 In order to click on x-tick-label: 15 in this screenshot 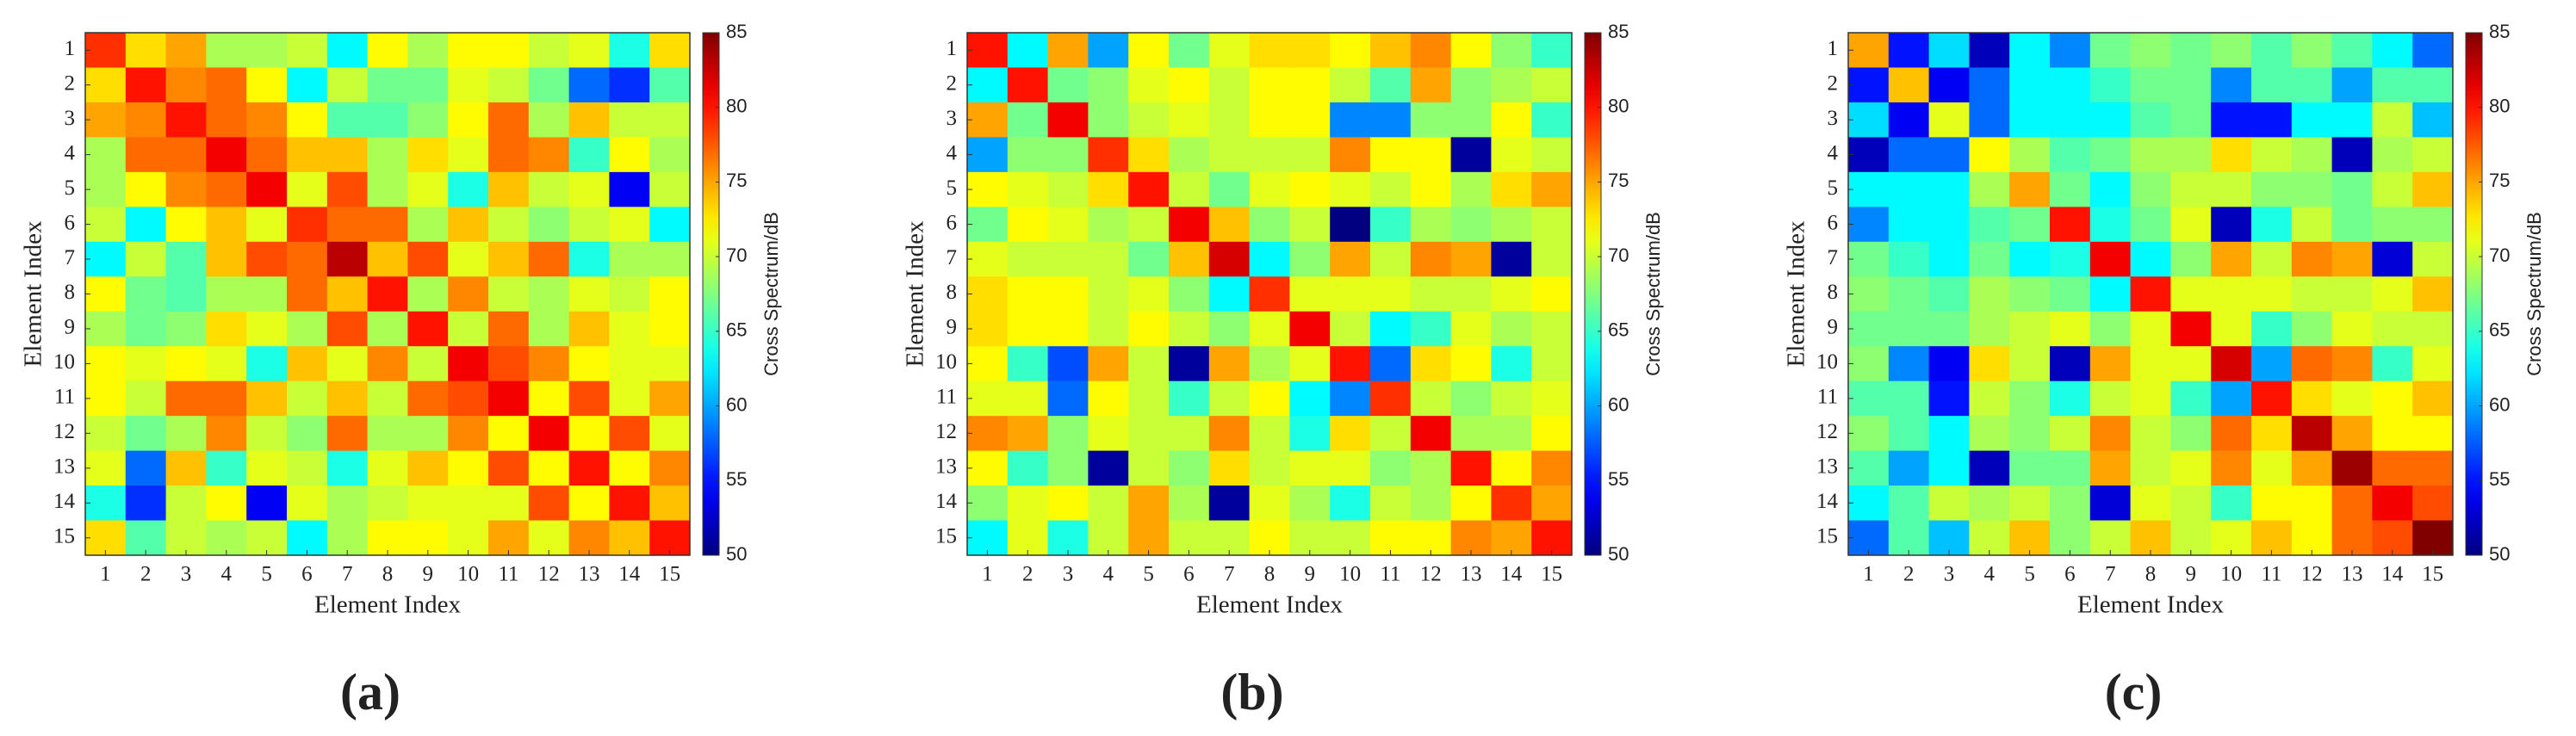, I will do `click(1552, 574)`.